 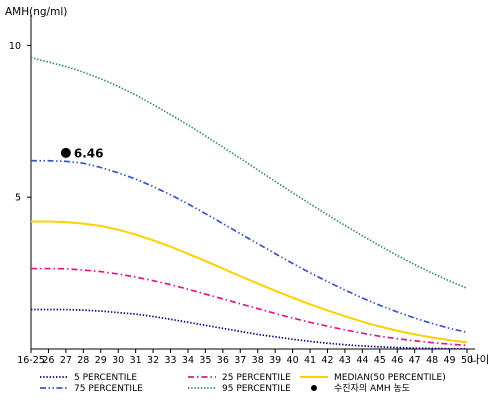 What do you see at coordinates (108, 389) in the screenshot?
I see `legend-label: 75 PERCENTILE` at bounding box center [108, 389].